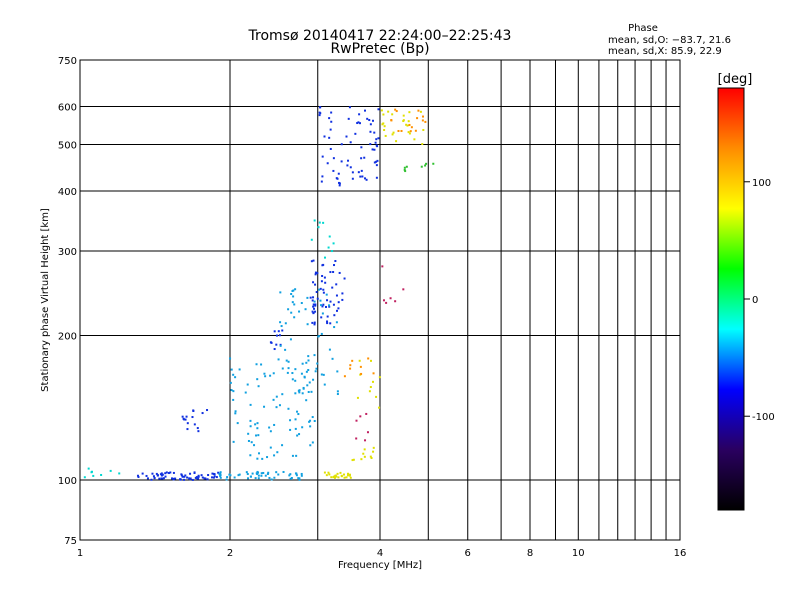 The image size is (800, 600). Describe the element at coordinates (665, 51) in the screenshot. I see `phase-x-line: mean, sd,X: 85.9, 22.9` at that location.